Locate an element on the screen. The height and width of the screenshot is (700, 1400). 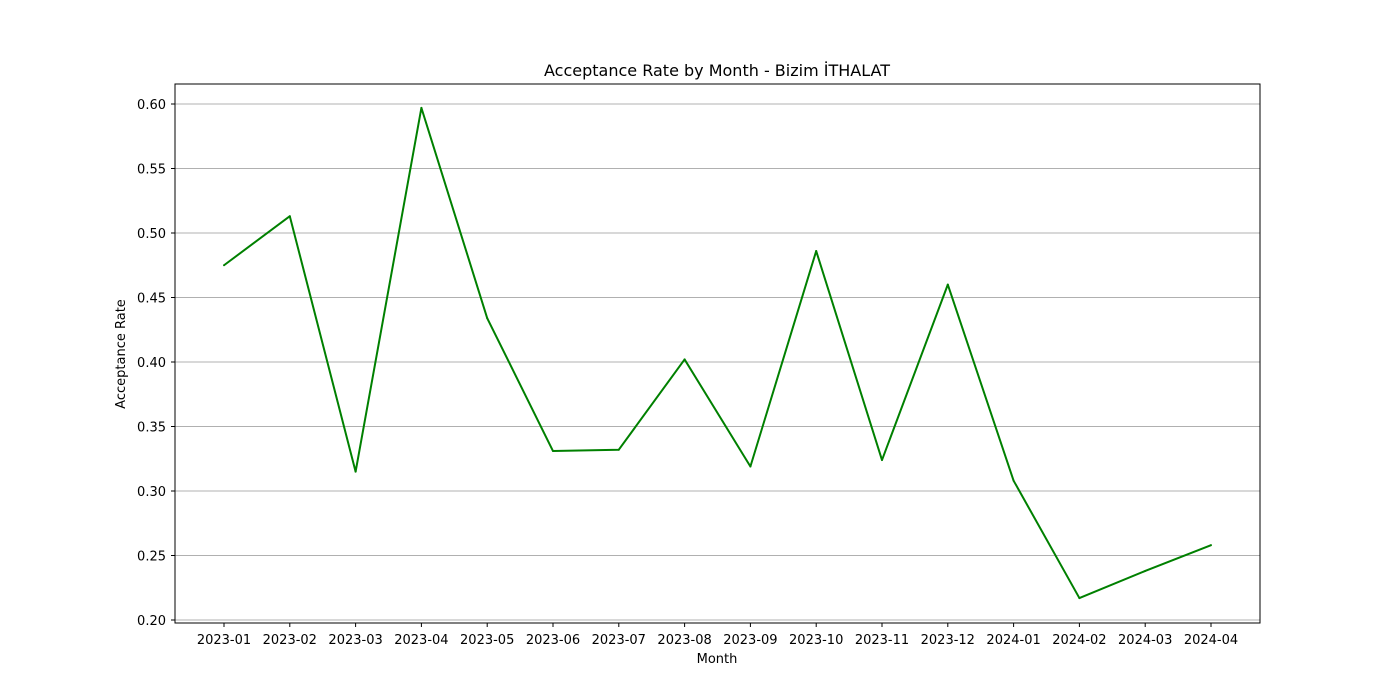
chart-title: Acceptance Rate by Month - Bizim İTHALAT is located at coordinates (717, 70).